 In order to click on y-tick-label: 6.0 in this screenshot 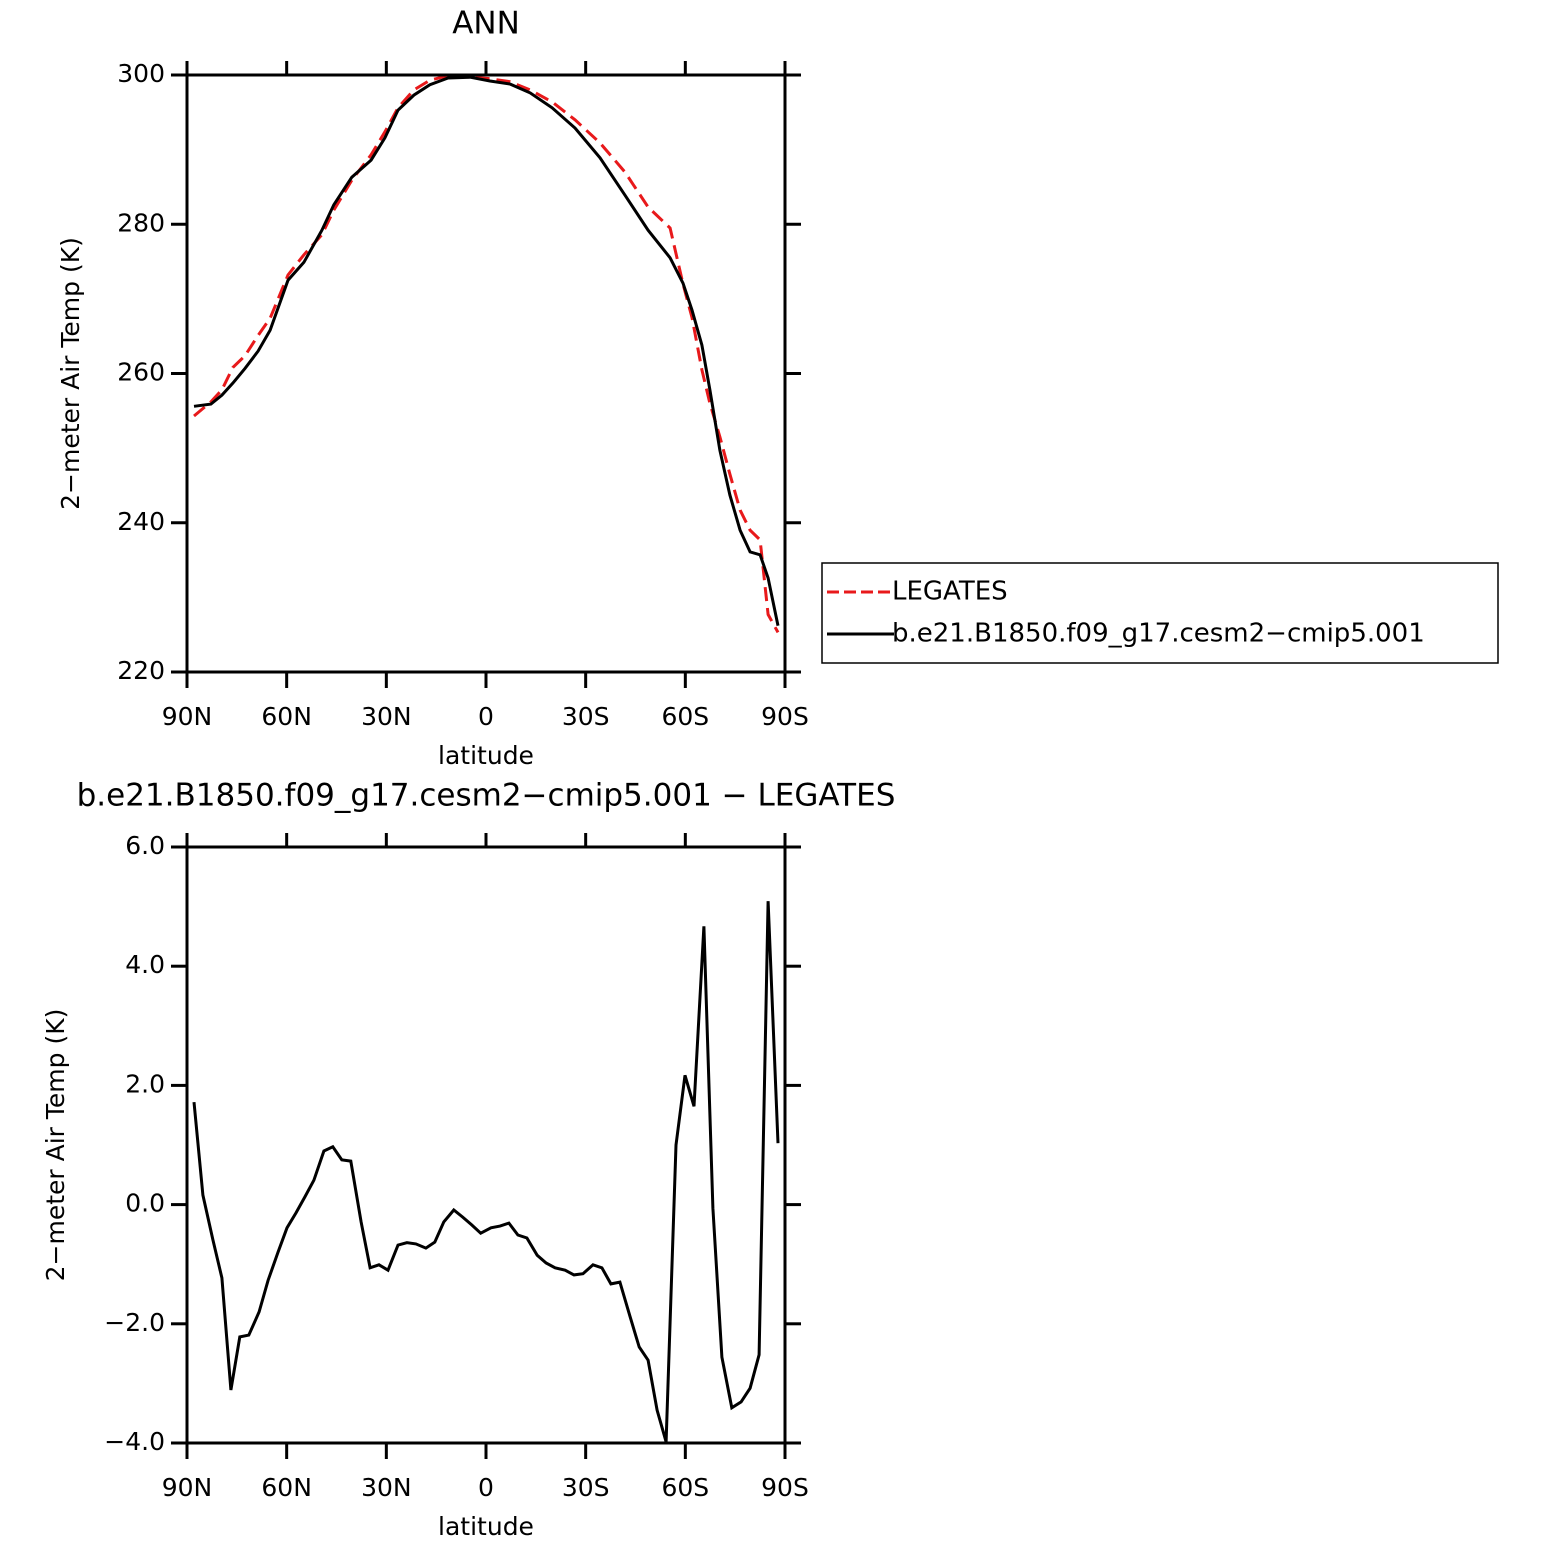, I will do `click(145, 845)`.